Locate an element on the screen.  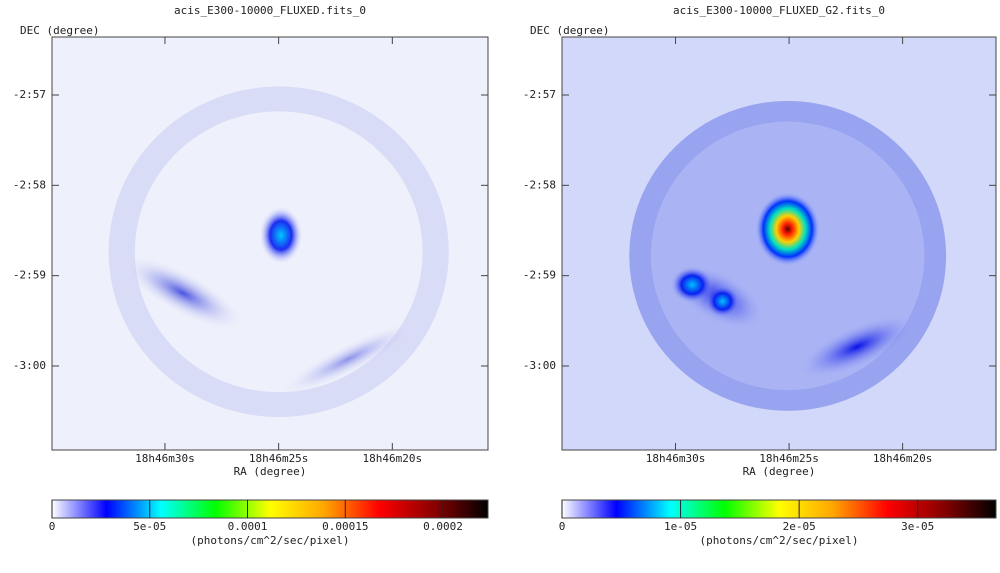
colorbar-tick-label: 5e-05 is located at coordinates (149, 526).